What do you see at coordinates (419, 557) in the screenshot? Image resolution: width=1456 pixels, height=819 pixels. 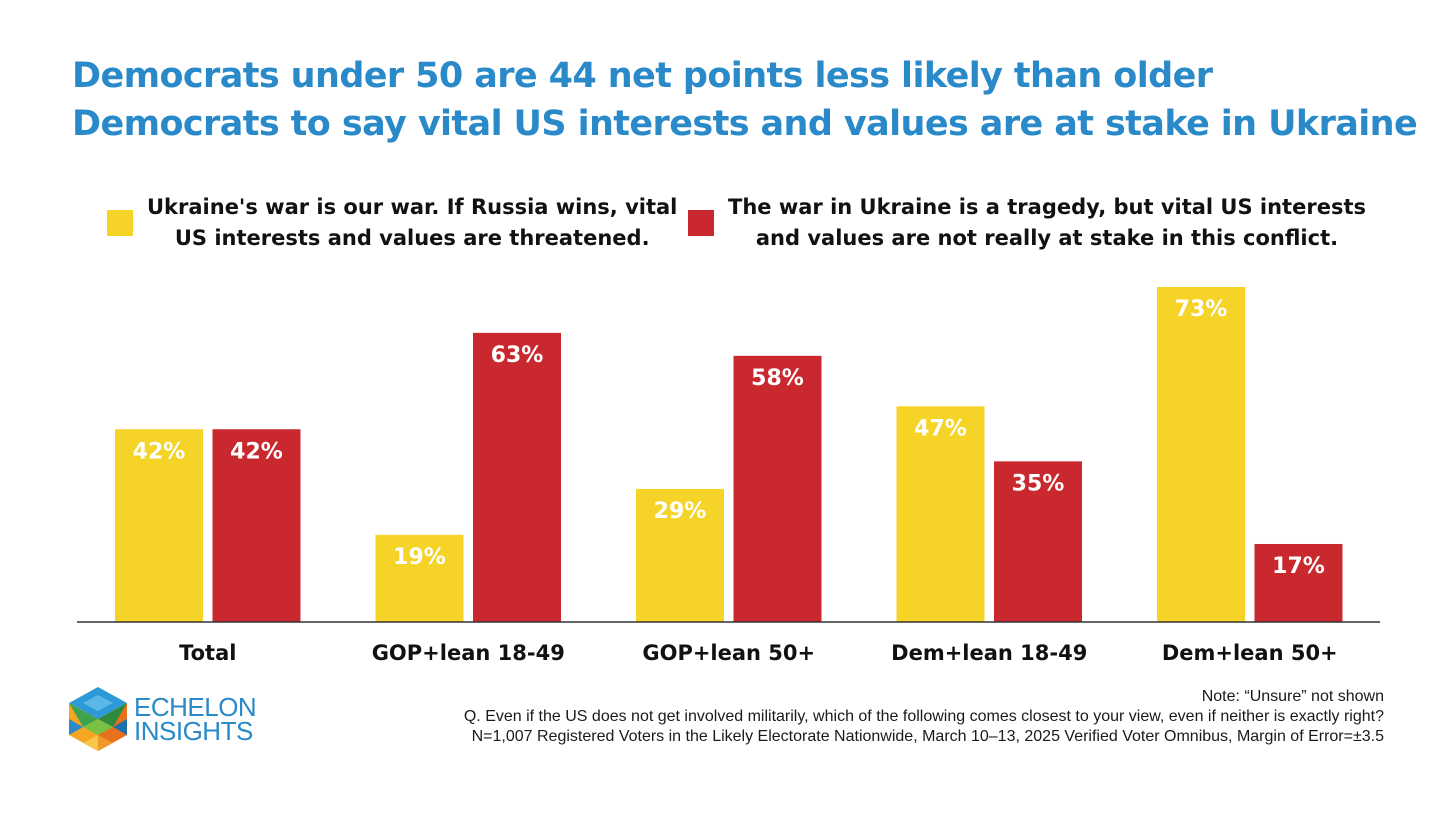 I see `data-label-yellow-1: 19%` at bounding box center [419, 557].